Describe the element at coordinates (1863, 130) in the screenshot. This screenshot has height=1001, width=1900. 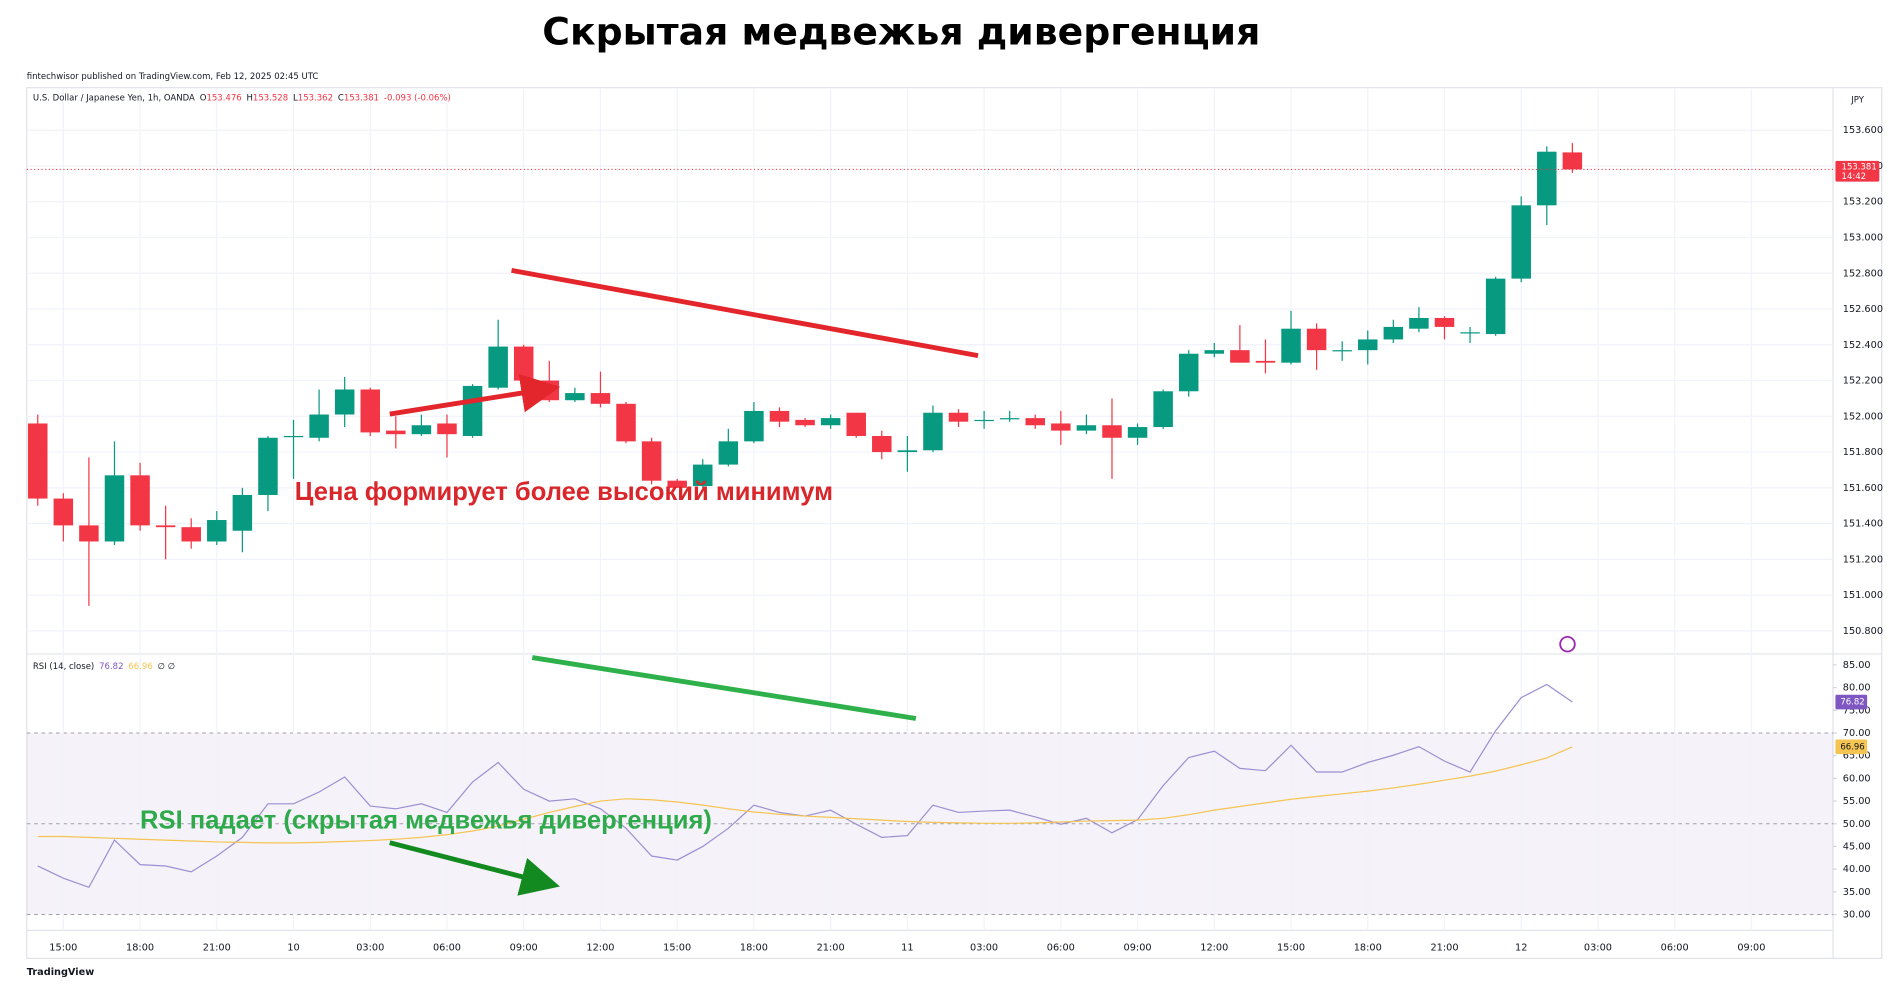
I see `y-tick-label: 153.600` at that location.